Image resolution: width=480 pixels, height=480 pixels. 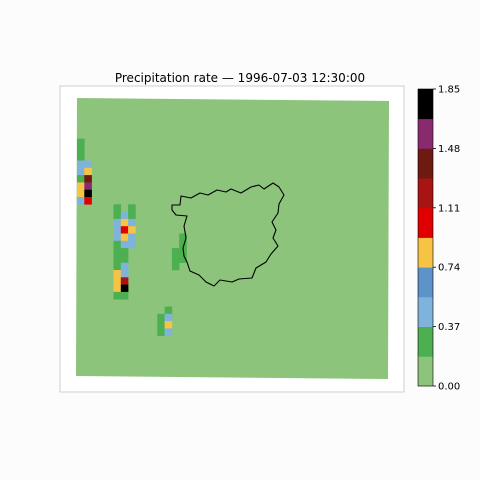 What do you see at coordinates (449, 327) in the screenshot?
I see `colorbar-tick-label: 0.37` at bounding box center [449, 327].